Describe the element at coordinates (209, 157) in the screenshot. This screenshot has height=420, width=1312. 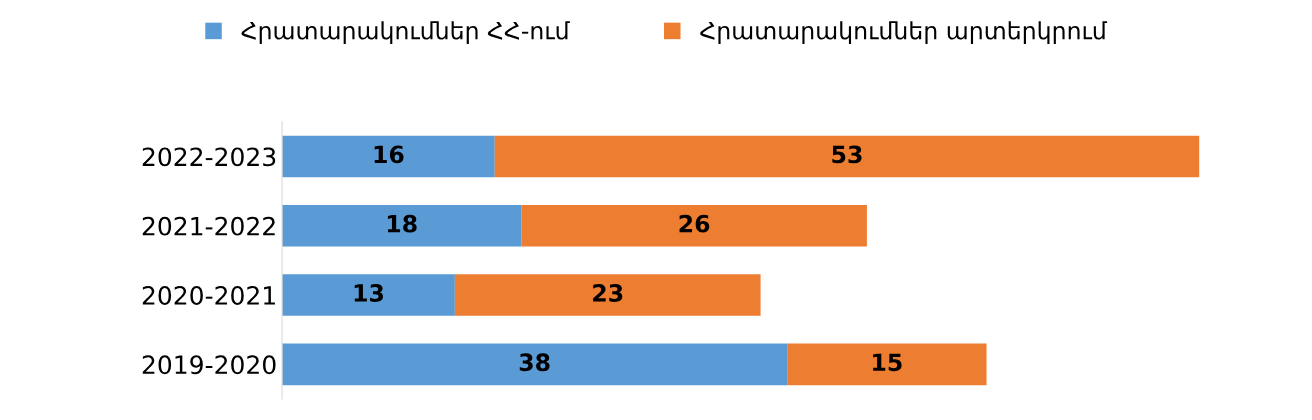
I see `y-tick-label: 2022-2023` at that location.